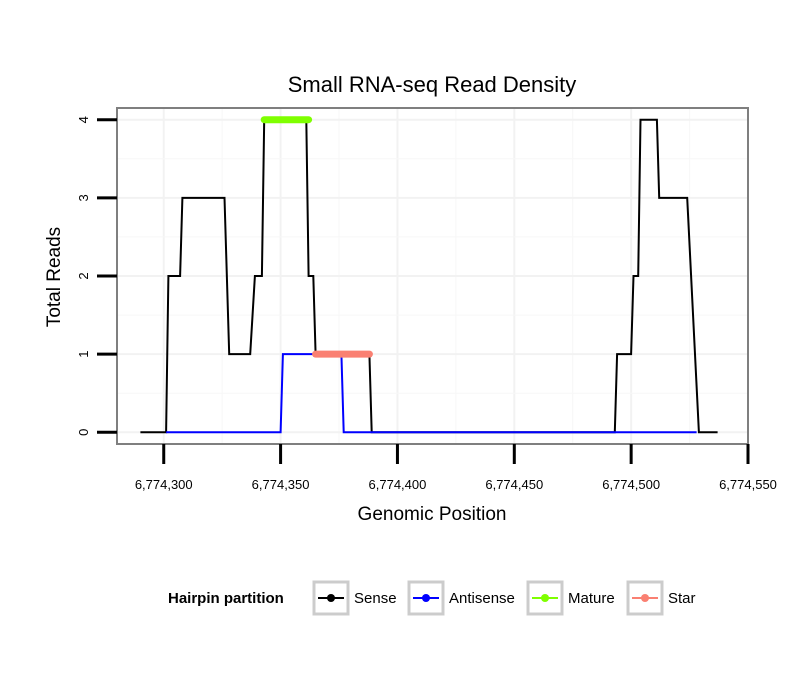 The height and width of the screenshot is (690, 810). Describe the element at coordinates (83, 119) in the screenshot. I see `y-tick-label: 4` at that location.